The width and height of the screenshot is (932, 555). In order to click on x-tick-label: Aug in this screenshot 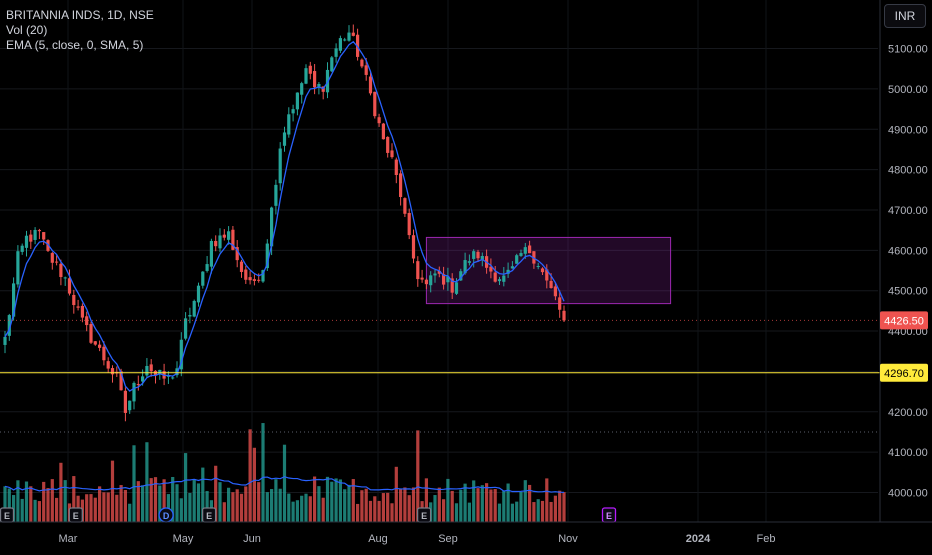, I will do `click(378, 539)`.